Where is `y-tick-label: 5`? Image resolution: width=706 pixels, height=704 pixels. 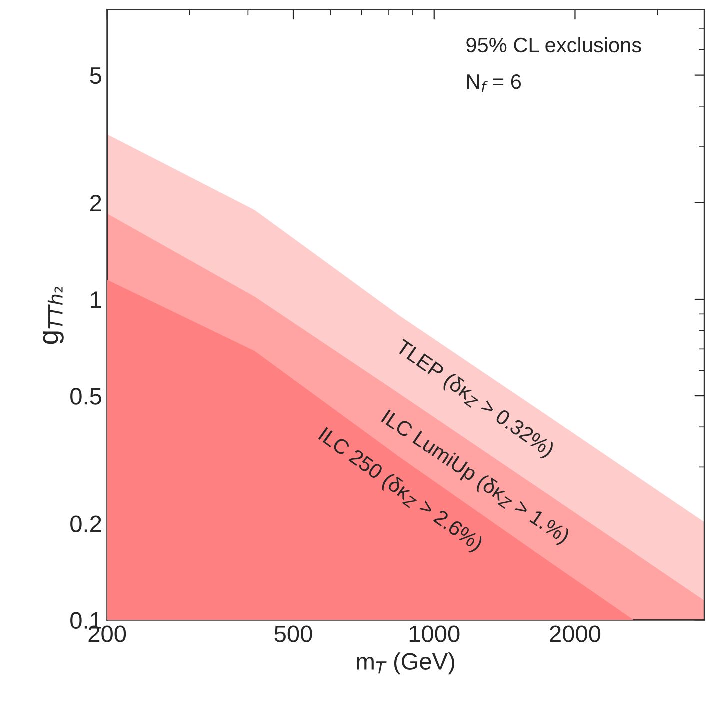 y-tick-label: 5 is located at coordinates (96, 76).